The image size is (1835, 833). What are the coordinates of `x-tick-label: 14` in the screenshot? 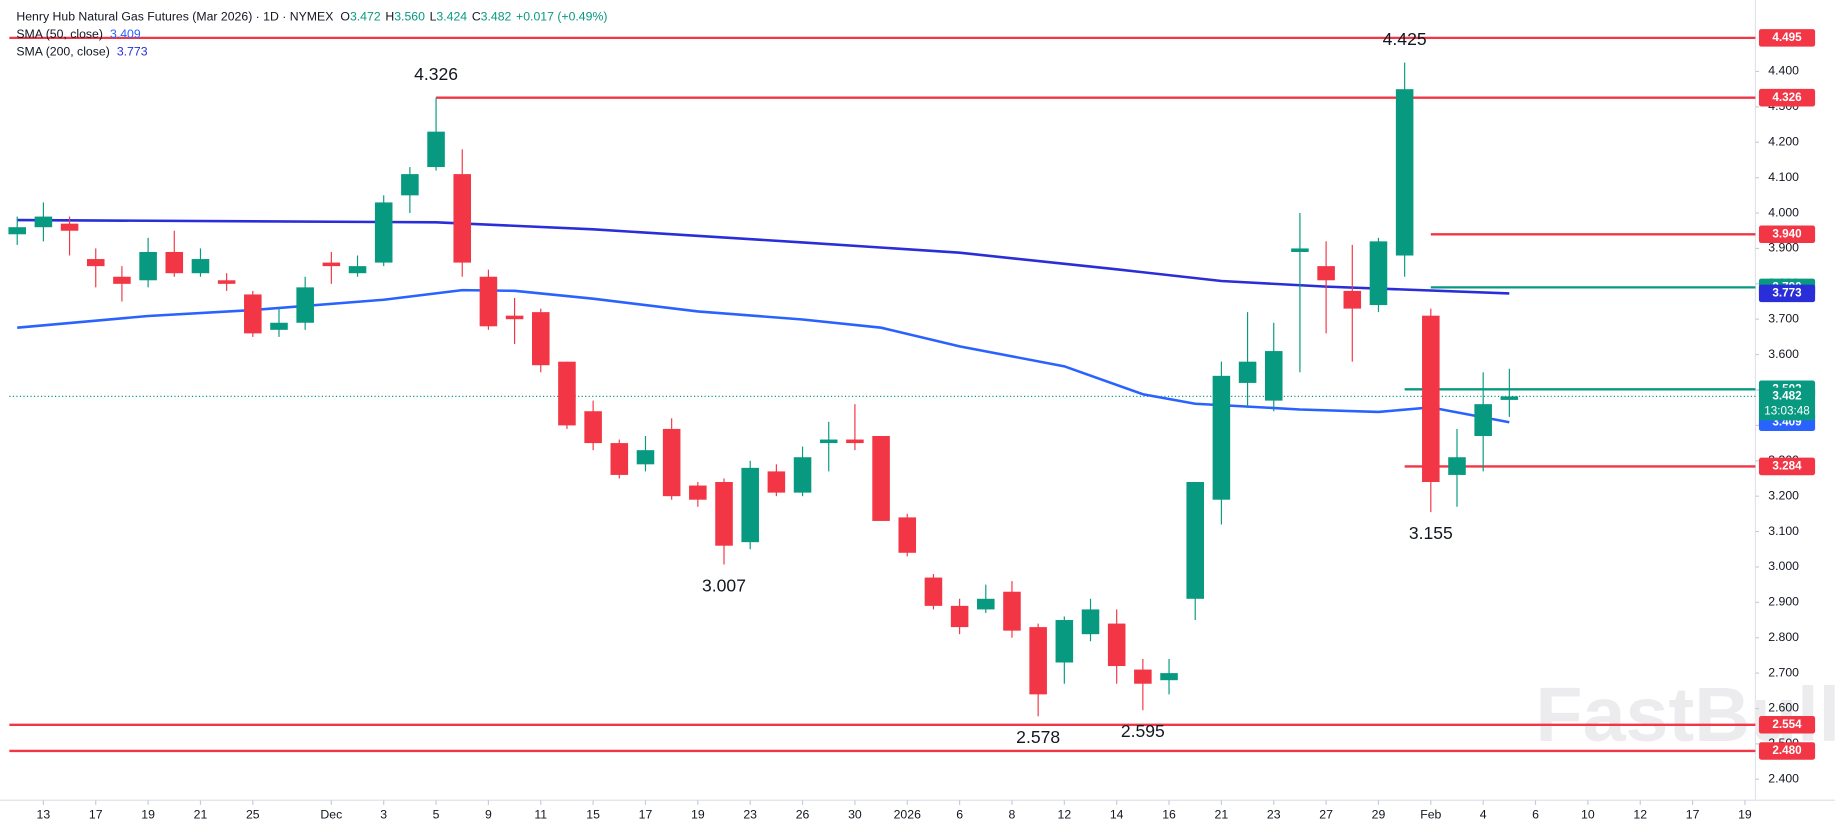 It's located at (1117, 815).